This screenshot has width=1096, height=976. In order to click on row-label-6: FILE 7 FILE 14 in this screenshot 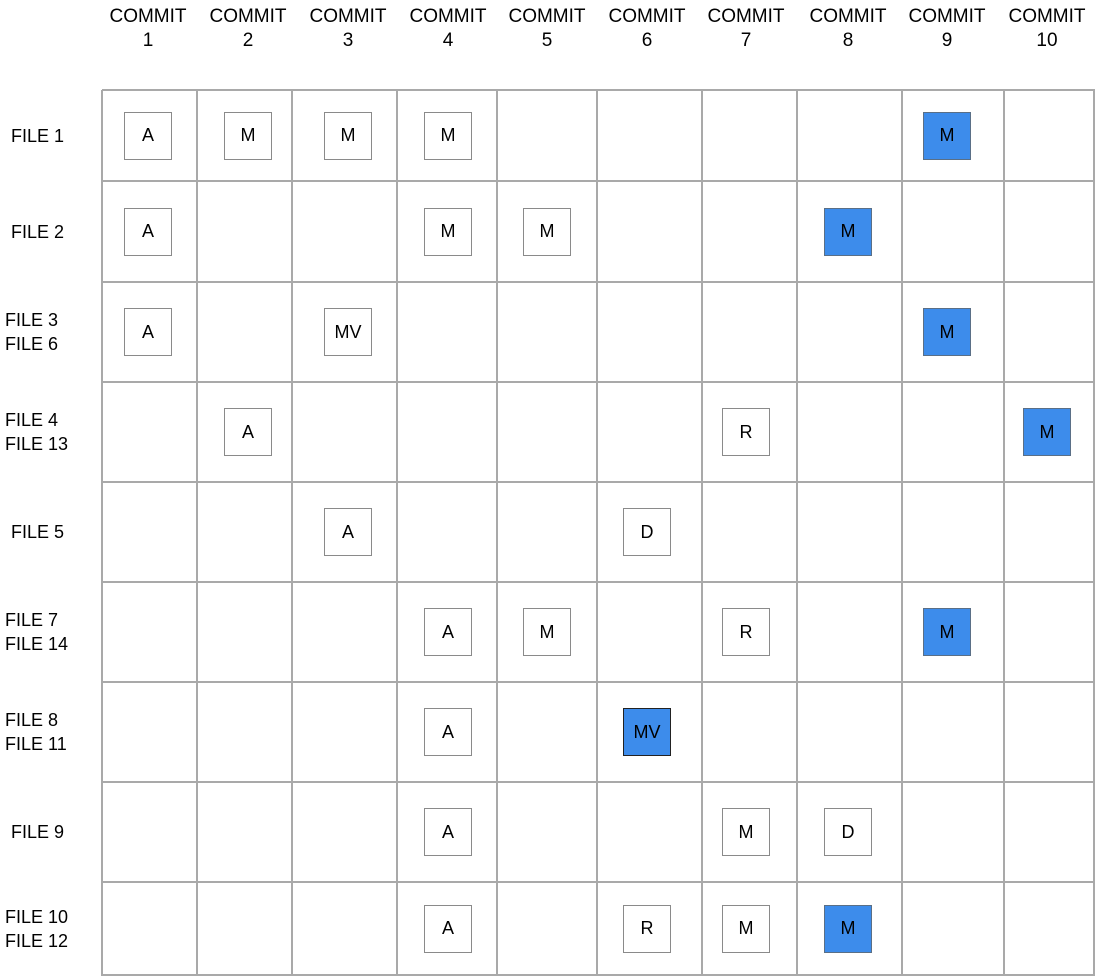, I will do `click(36, 632)`.